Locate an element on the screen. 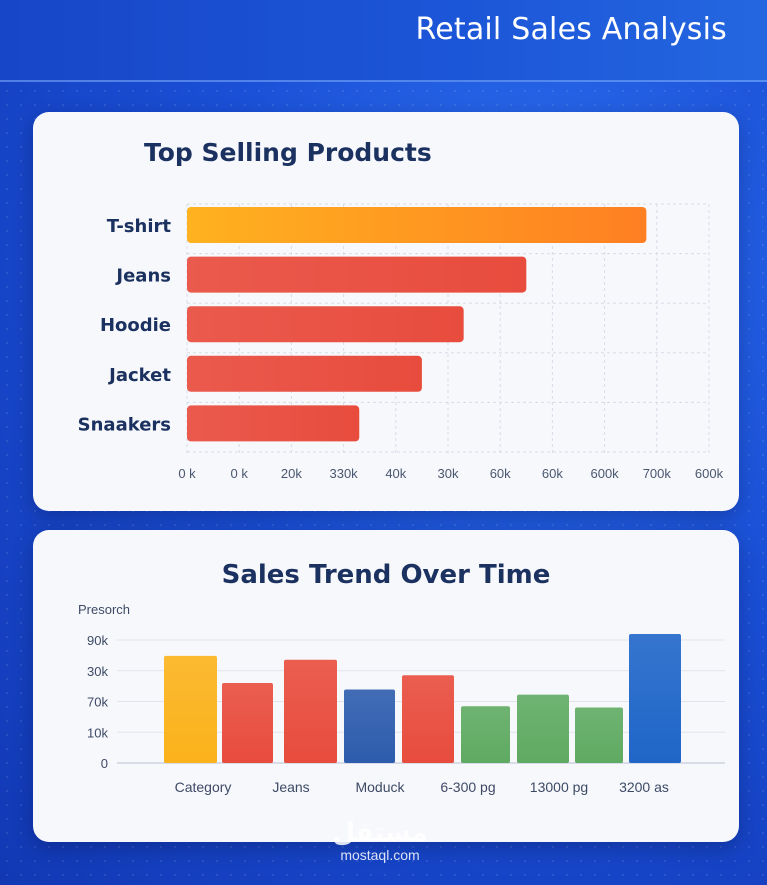  x-tick-label: 330k is located at coordinates (343, 473).